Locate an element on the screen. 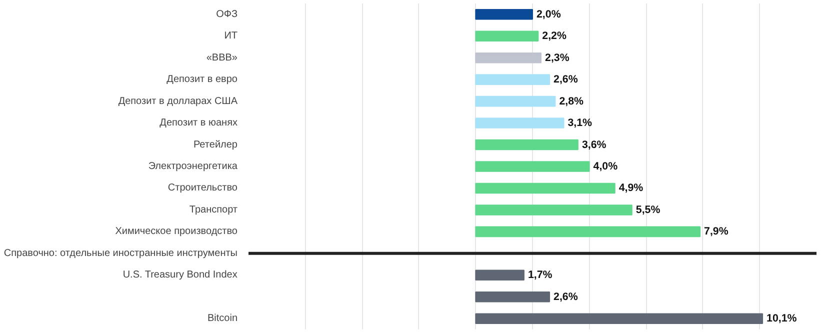 Image resolution: width=828 pixels, height=333 pixels. y-tick-label: Химическое производство is located at coordinates (176, 232).